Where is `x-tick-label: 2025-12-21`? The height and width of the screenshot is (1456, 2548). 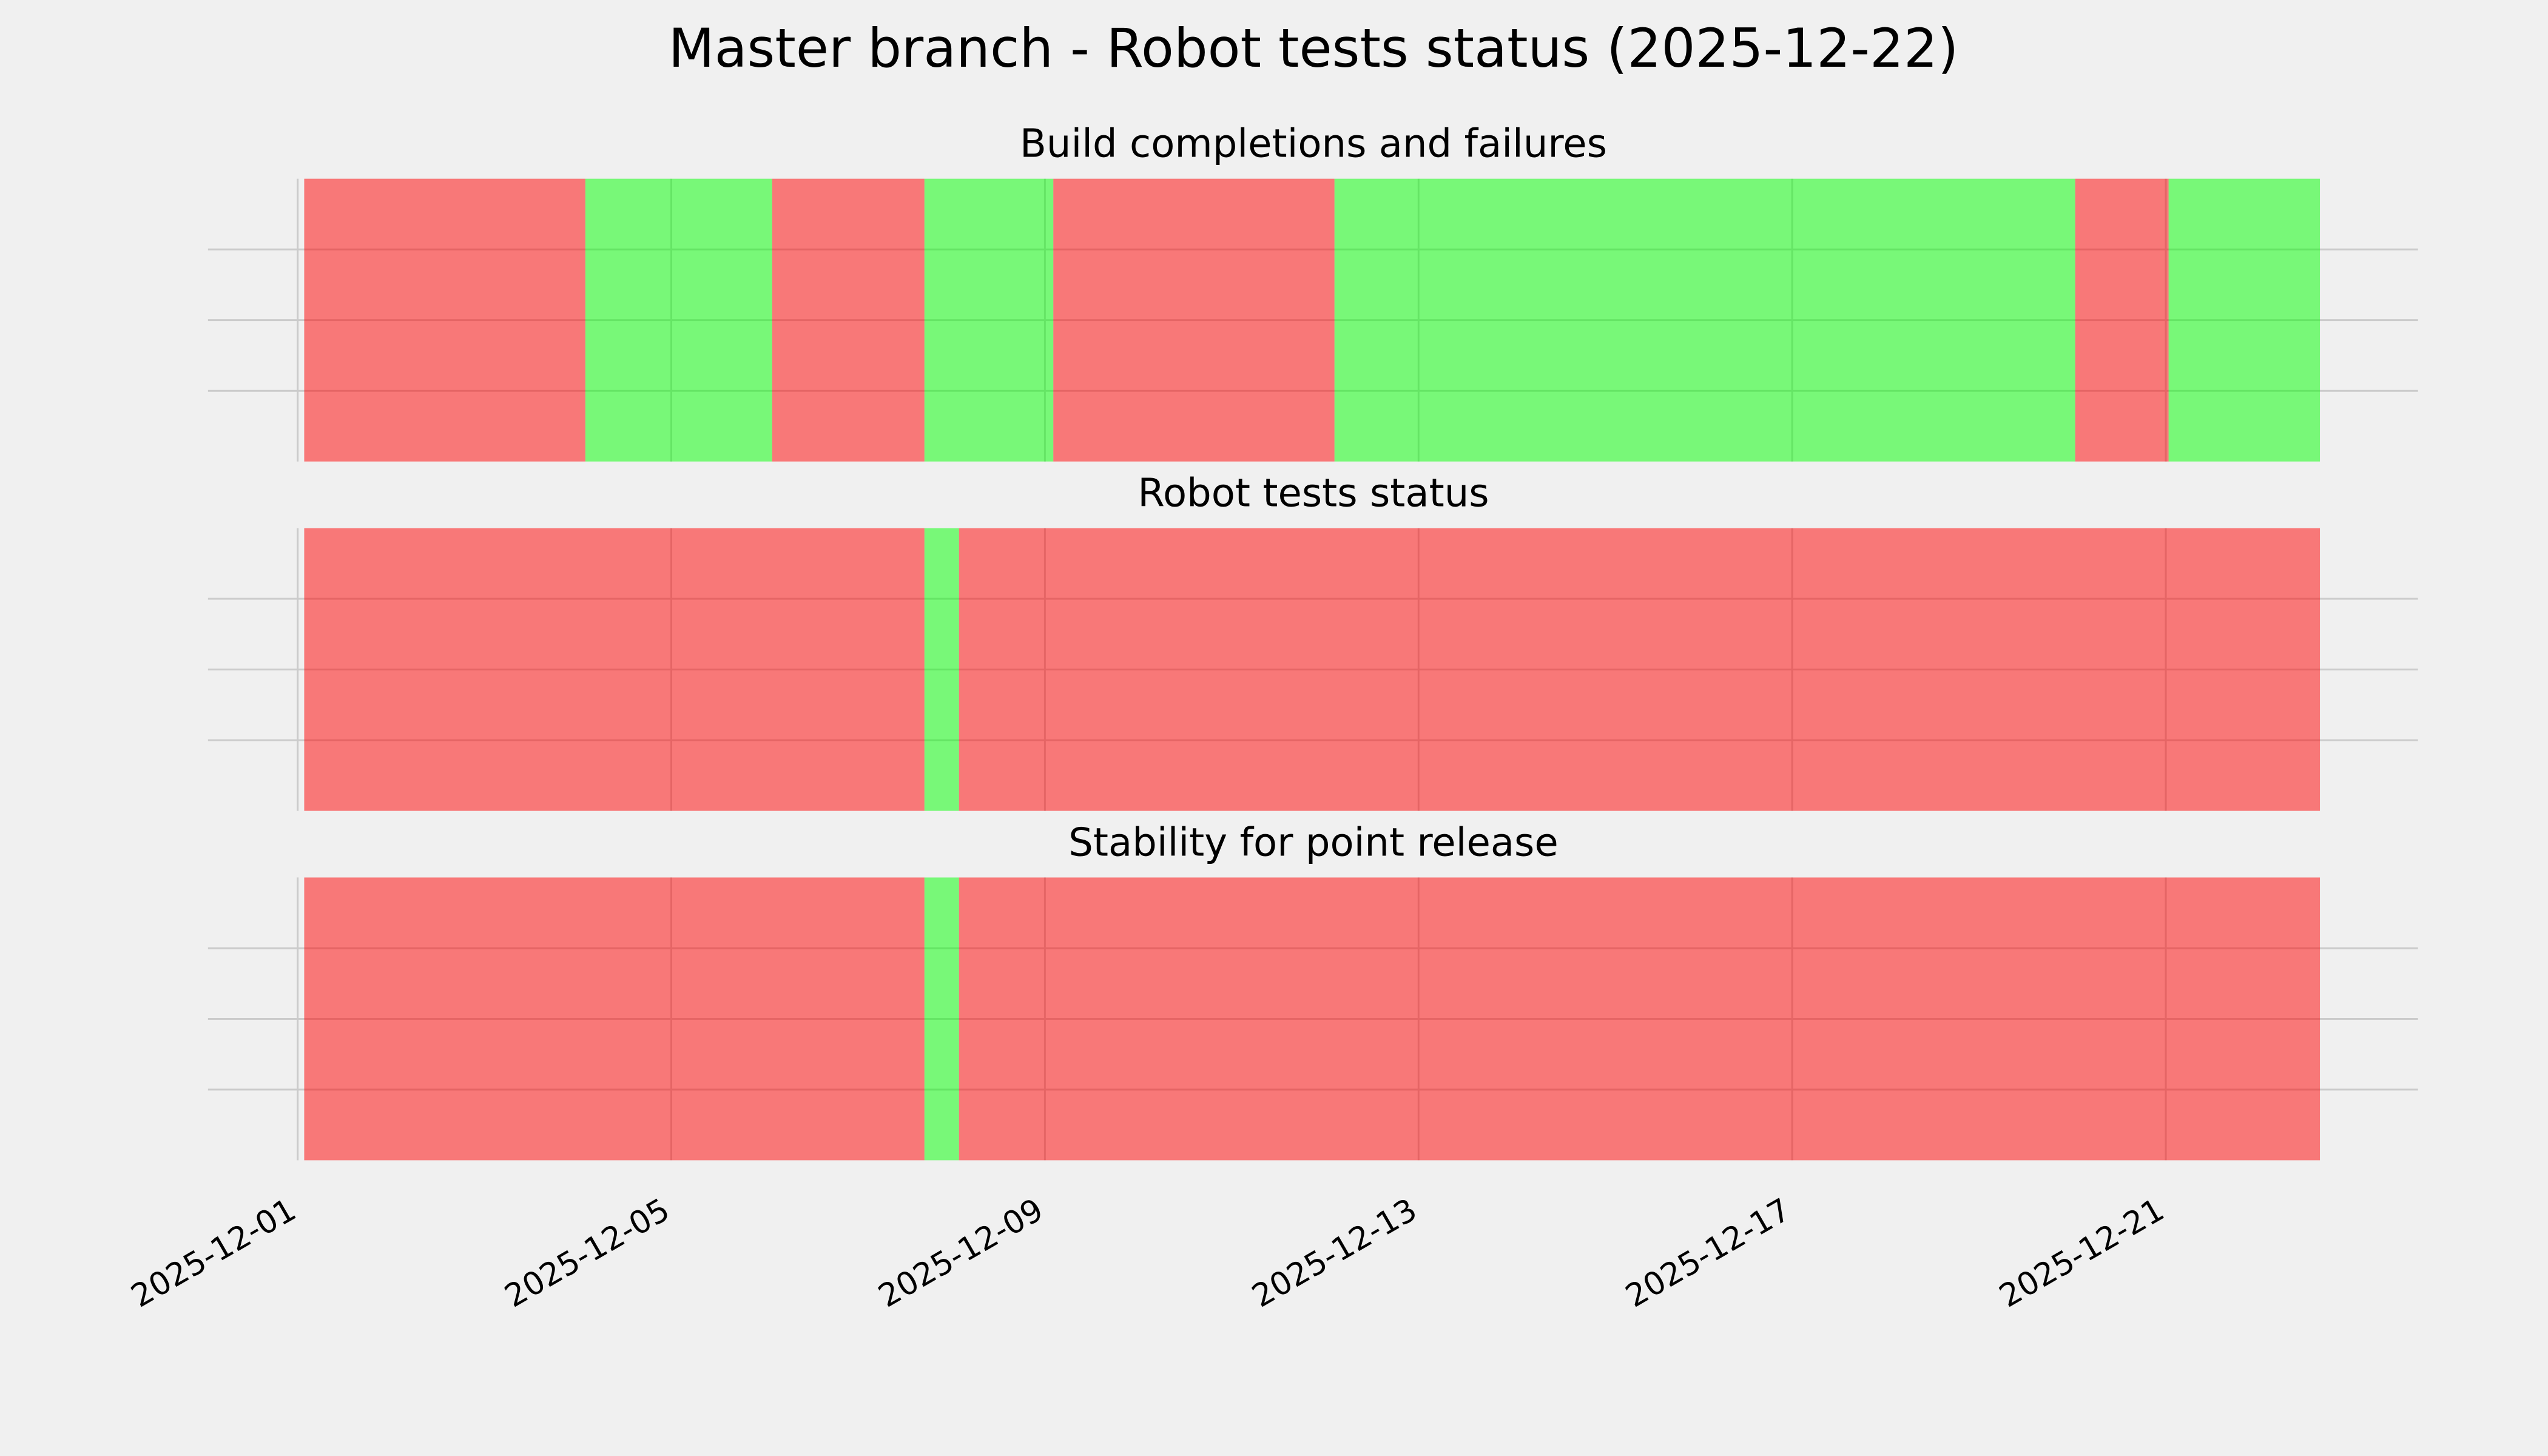 x-tick-label: 2025-12-21 is located at coordinates (2082, 1253).